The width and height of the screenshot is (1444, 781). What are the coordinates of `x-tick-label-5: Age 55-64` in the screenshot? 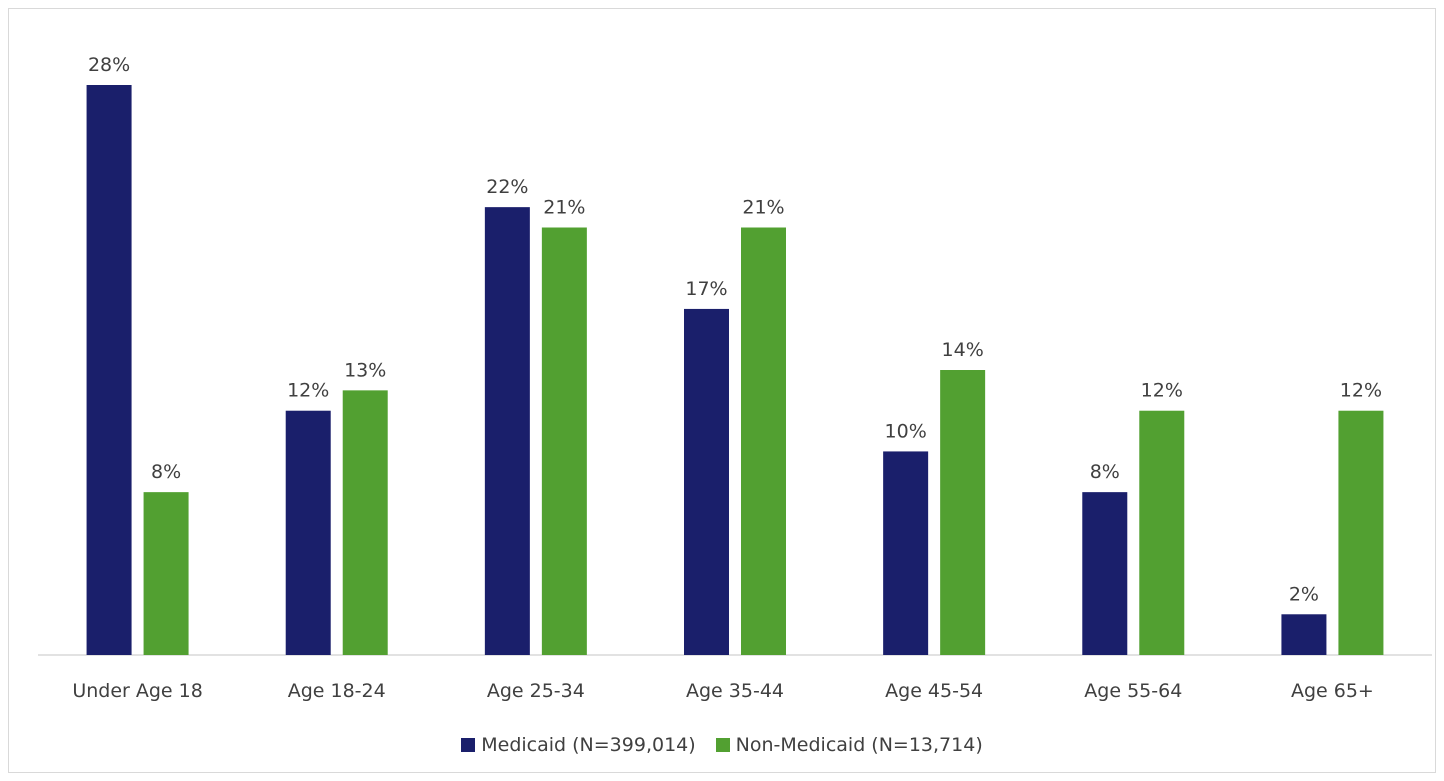 It's located at (1133, 691).